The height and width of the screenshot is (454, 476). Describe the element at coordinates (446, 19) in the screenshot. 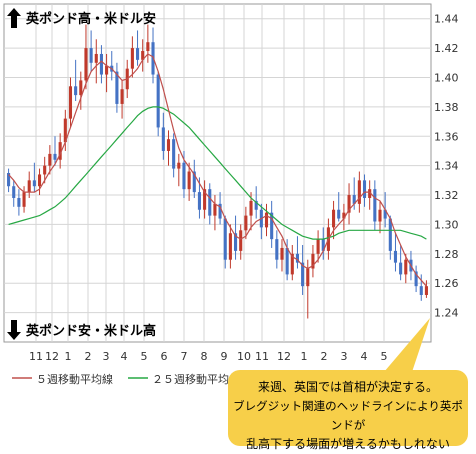

I see `y-tick-label: 1.44` at that location.